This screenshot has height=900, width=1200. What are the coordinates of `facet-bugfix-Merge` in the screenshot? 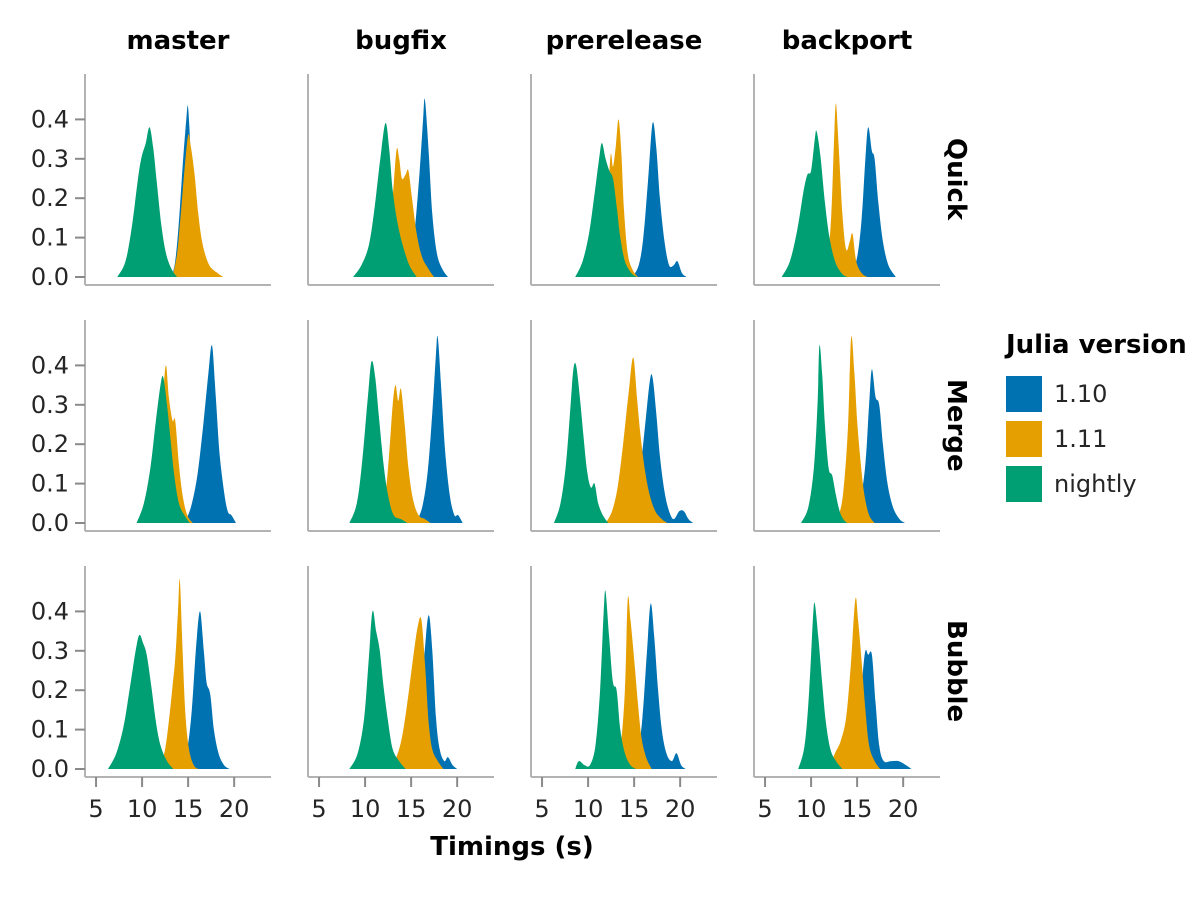 It's located at (400, 426).